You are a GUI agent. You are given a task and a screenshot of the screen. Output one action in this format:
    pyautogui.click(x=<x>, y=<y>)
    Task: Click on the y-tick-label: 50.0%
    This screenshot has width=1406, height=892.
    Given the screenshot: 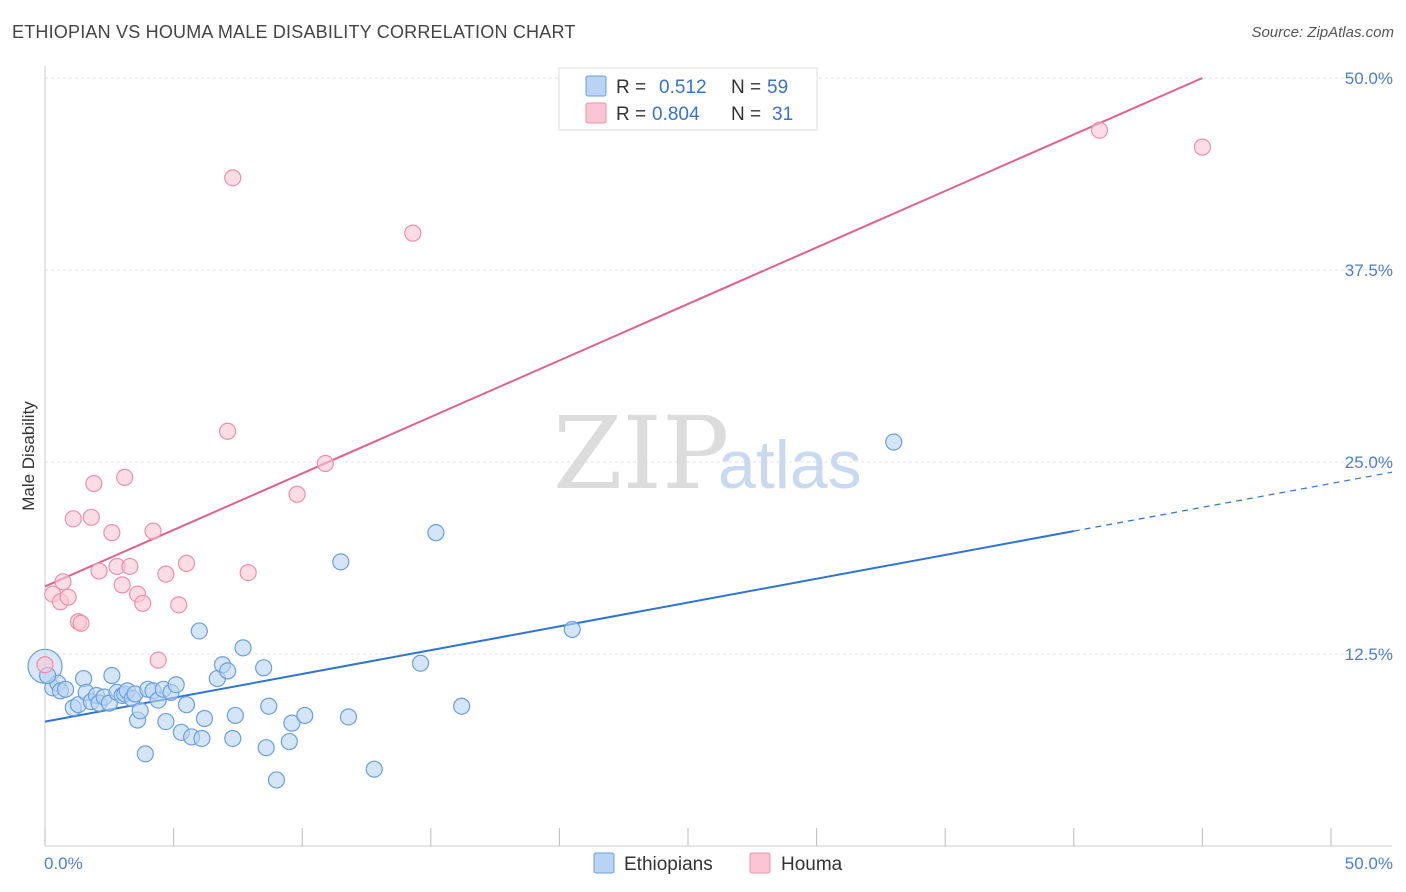 What is the action you would take?
    pyautogui.click(x=1369, y=78)
    